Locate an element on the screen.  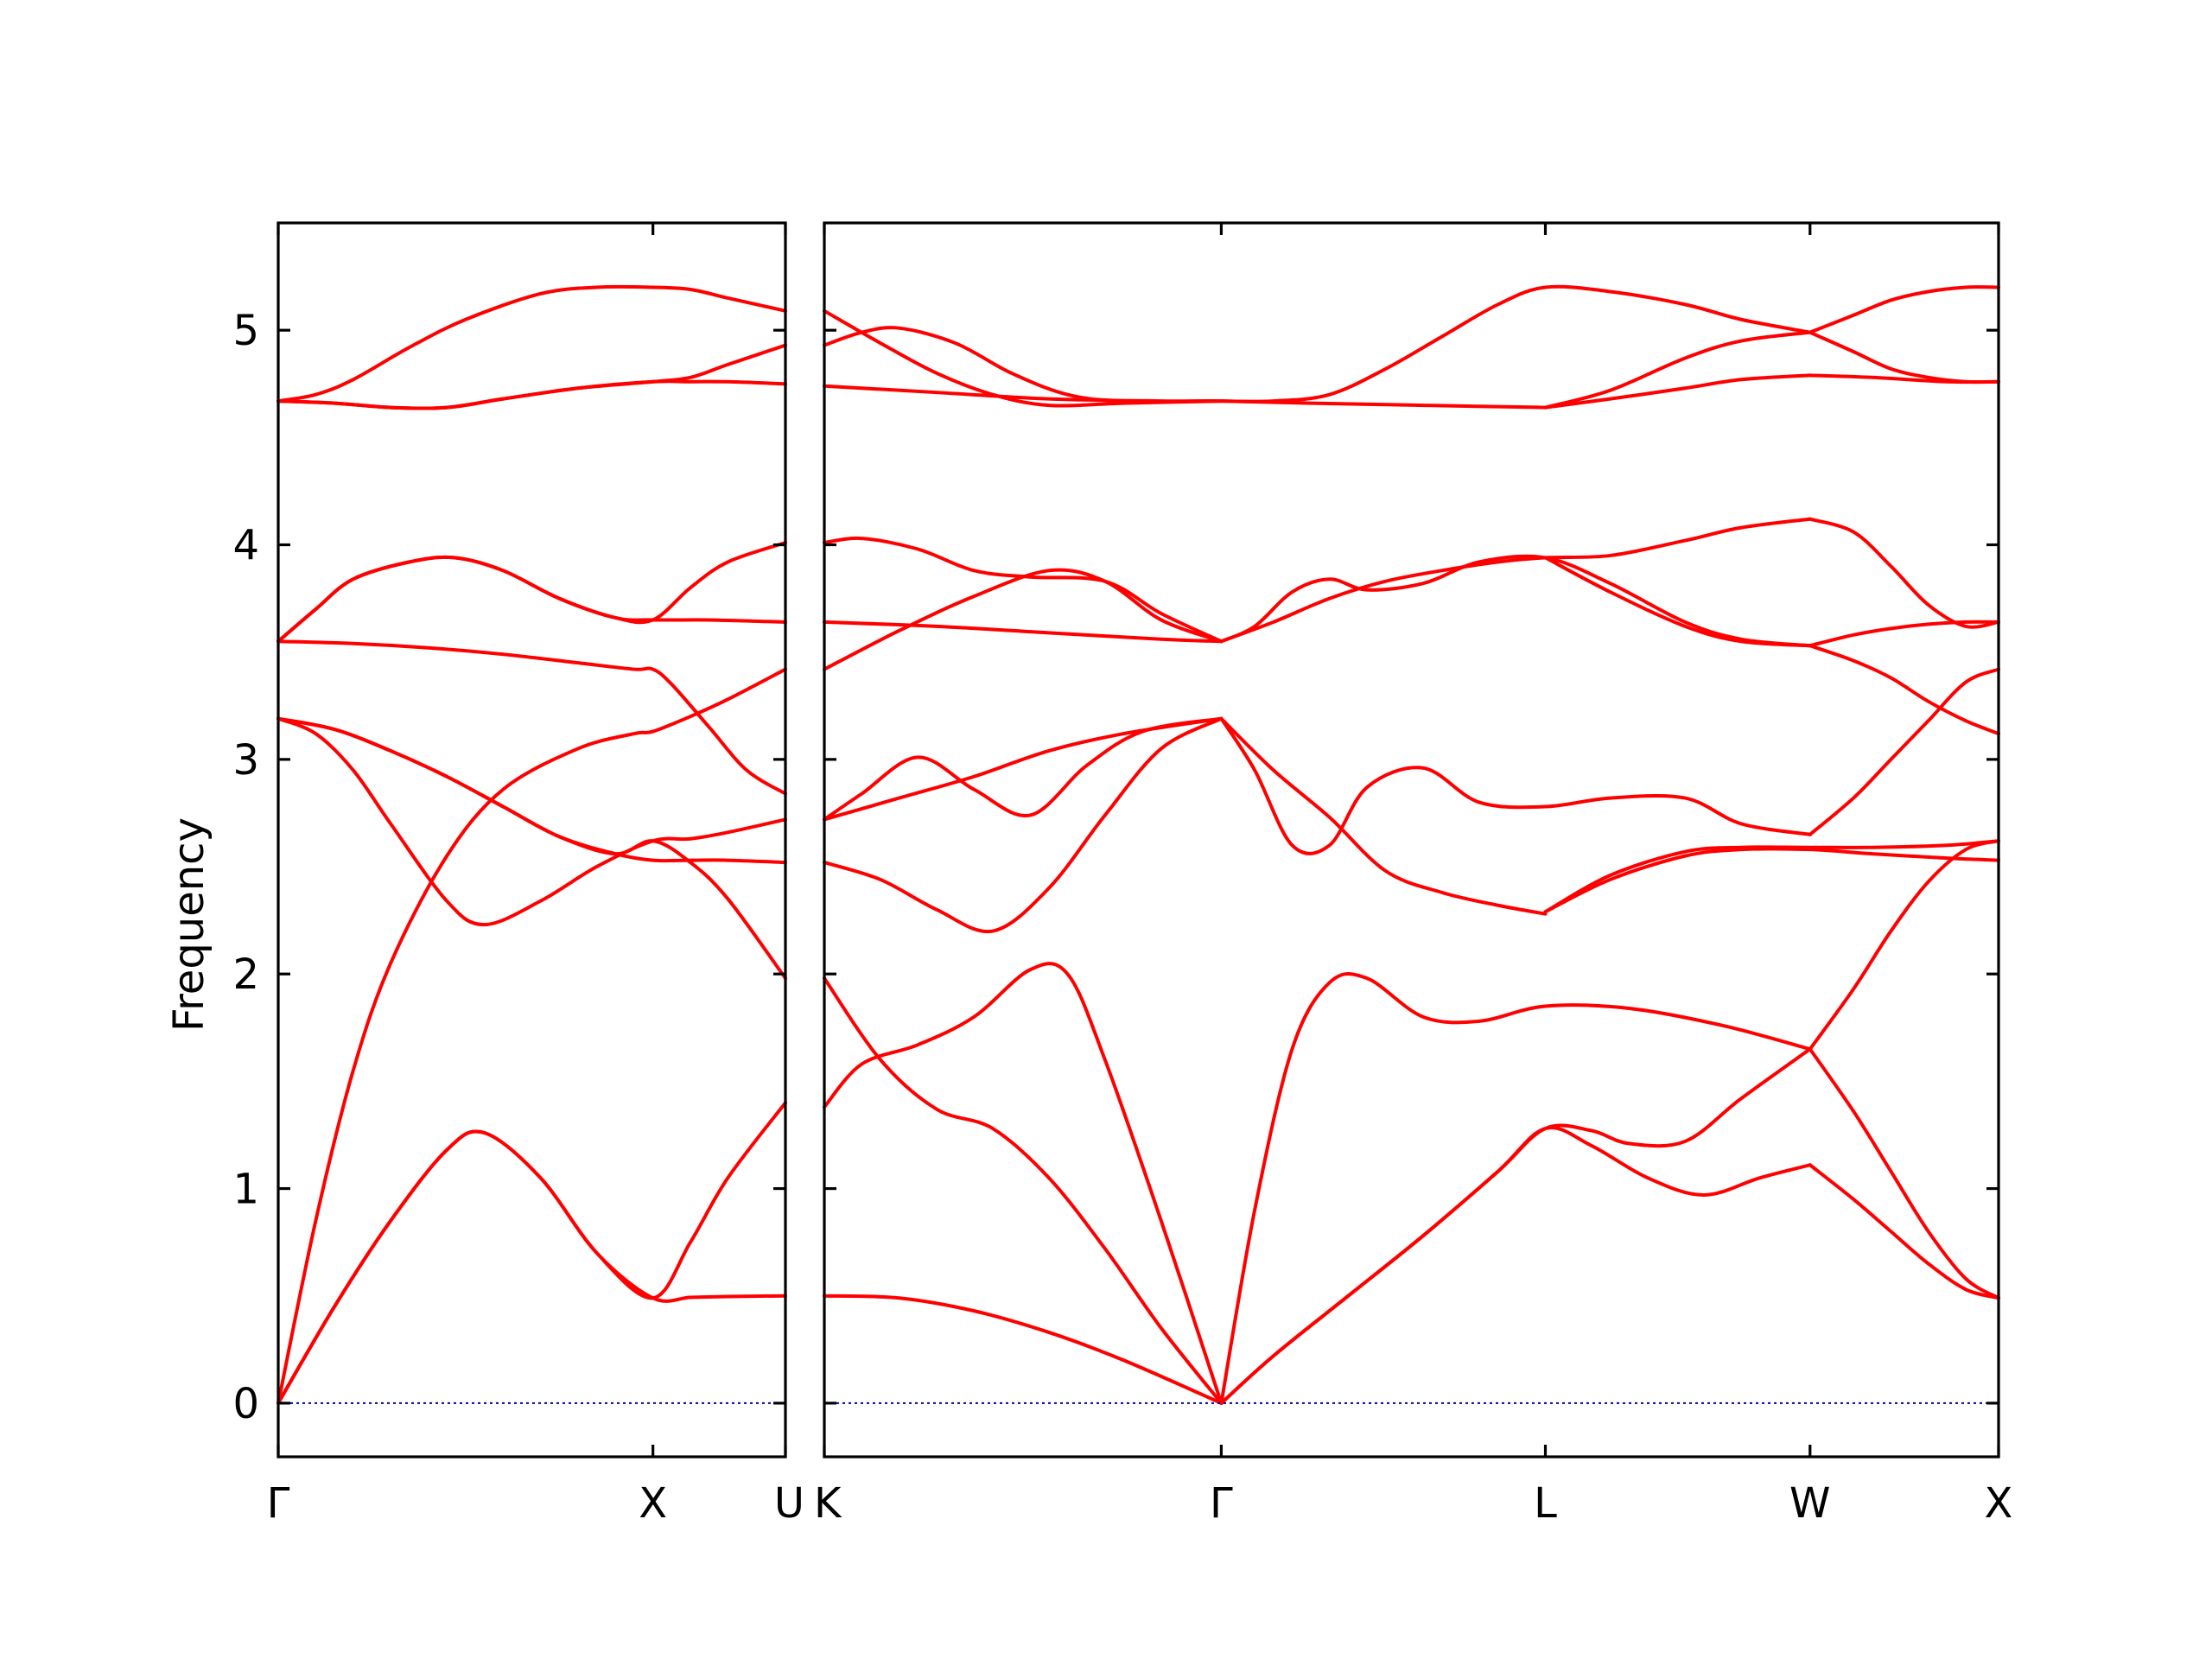
left-panel-y-tick-labels: 0 1 2 3 4 5 is located at coordinates (245, 867).